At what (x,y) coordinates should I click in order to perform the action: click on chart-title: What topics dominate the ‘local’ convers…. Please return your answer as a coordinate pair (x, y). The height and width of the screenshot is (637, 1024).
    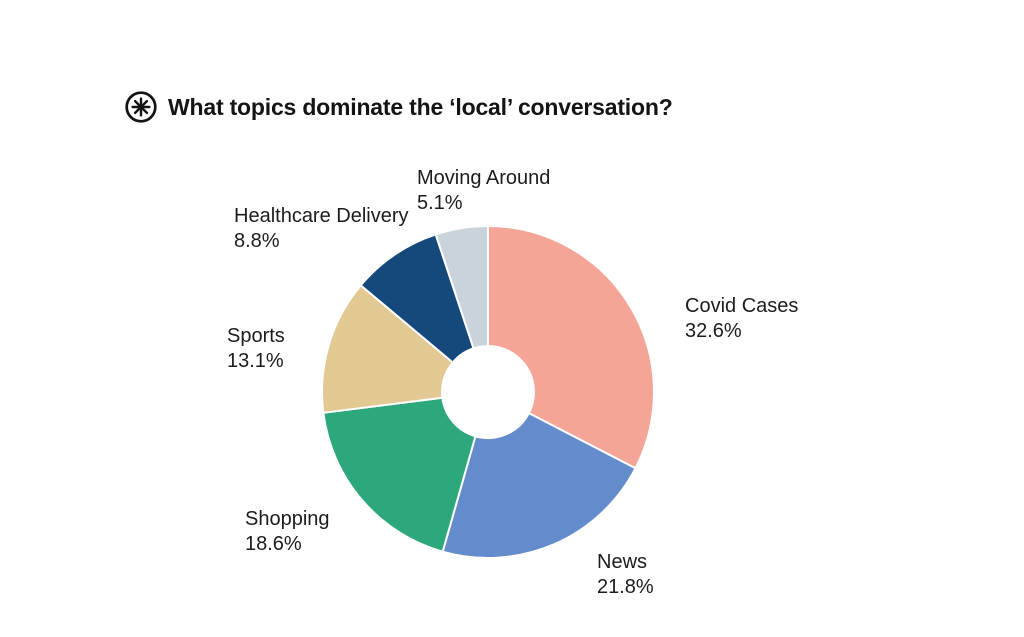
    Looking at the image, I should click on (420, 106).